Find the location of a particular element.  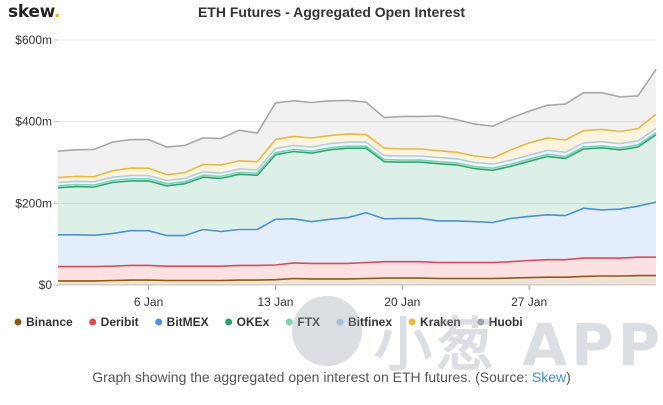

legend-label-bitmex: BitMEX is located at coordinates (188, 322).